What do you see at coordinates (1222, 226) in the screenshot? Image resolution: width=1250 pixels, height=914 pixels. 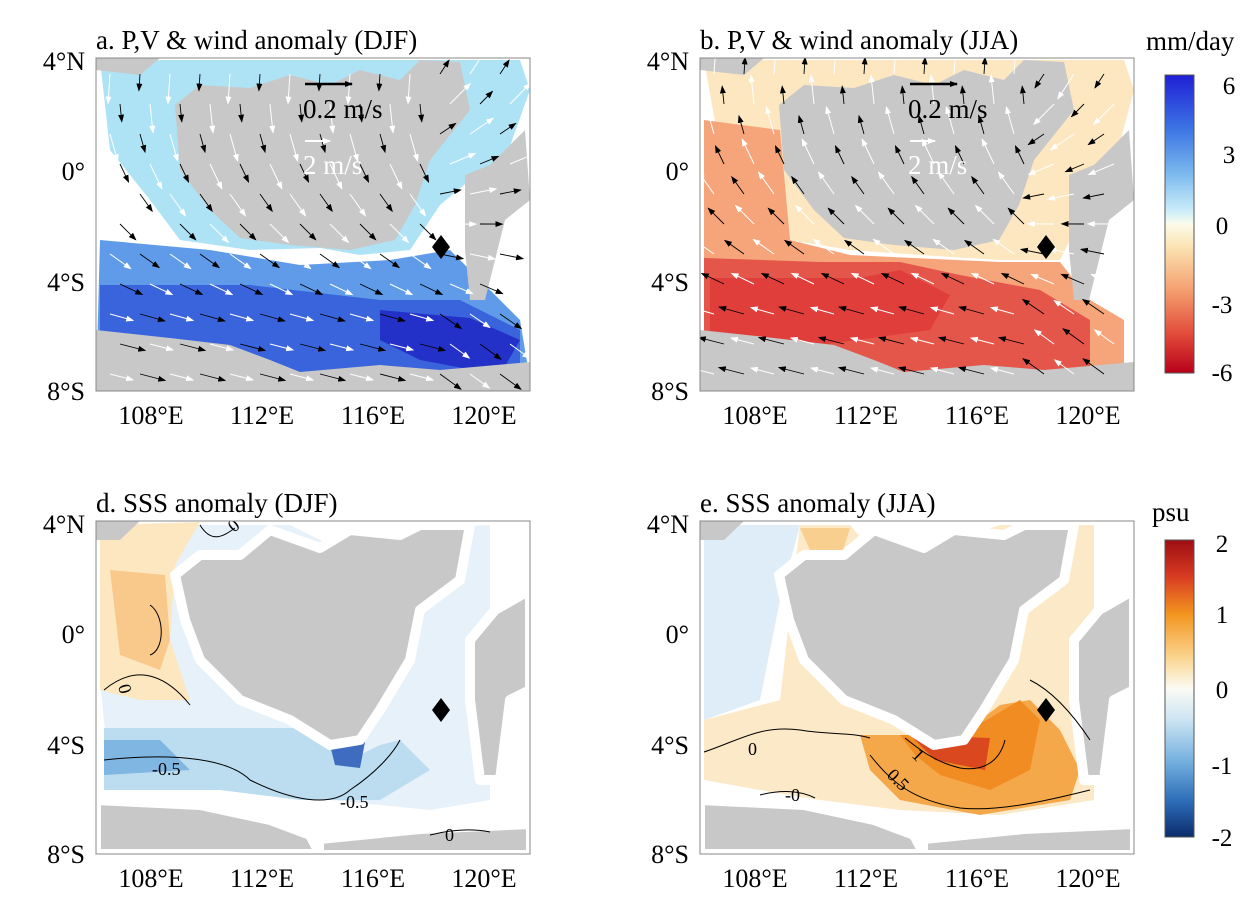 I see `colorbar-tick: 0` at bounding box center [1222, 226].